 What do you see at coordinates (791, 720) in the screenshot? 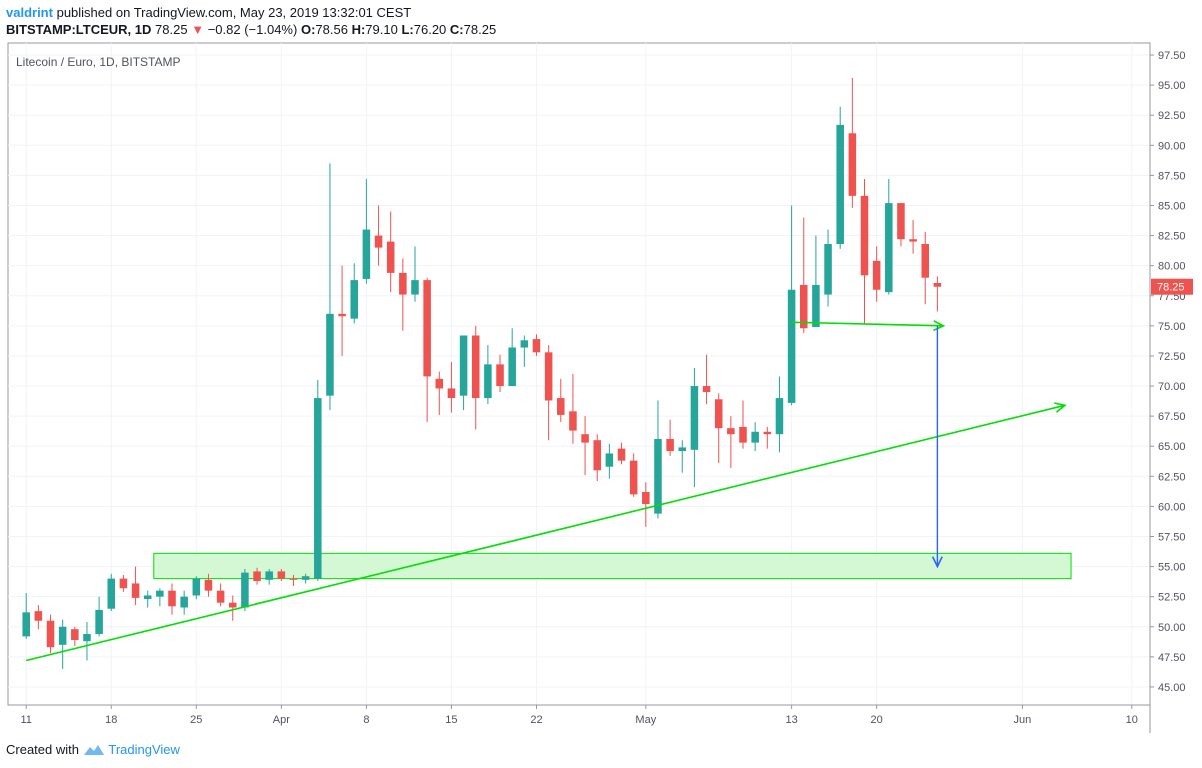
I see `x-tick-label: 13` at bounding box center [791, 720].